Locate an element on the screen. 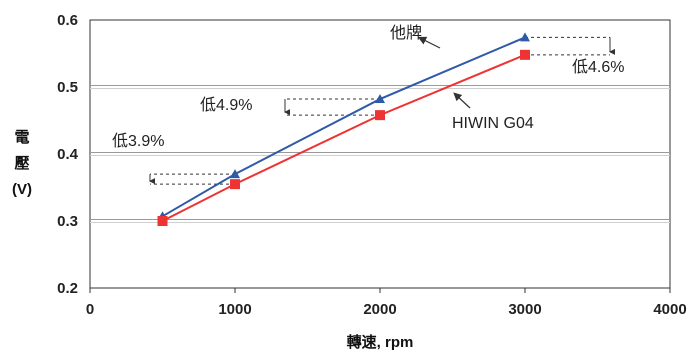  x-axis-label: 轉速, rpm is located at coordinates (380, 342).